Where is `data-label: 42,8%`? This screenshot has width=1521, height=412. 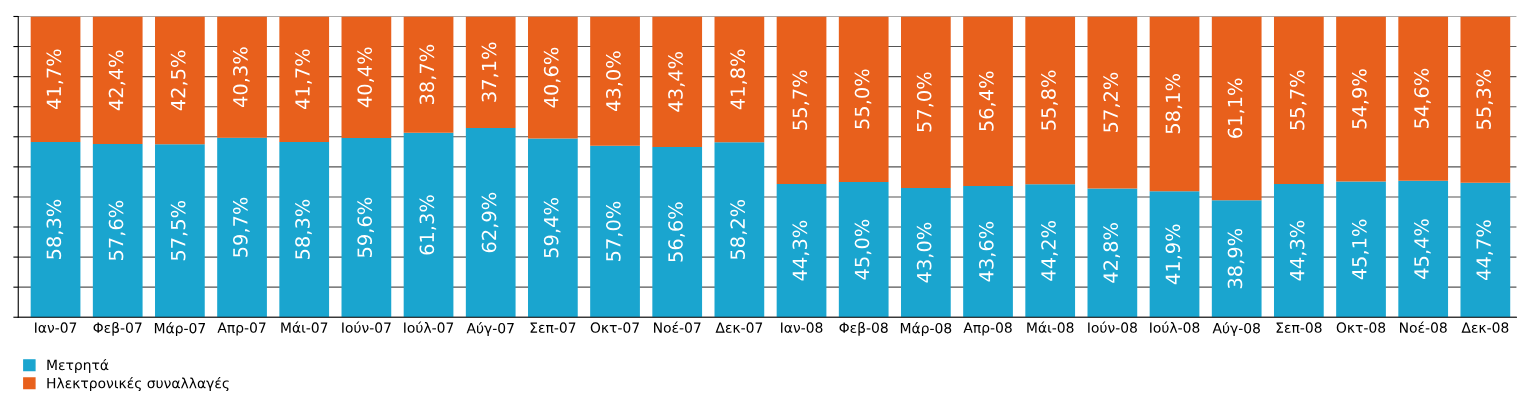 data-label: 42,8% is located at coordinates (1111, 253).